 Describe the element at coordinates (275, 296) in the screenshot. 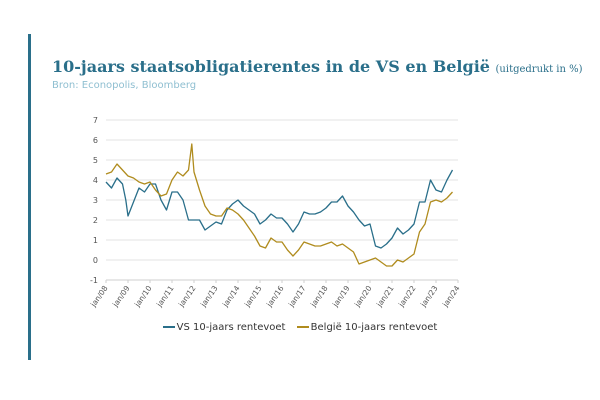

I see `x-tick-label: jan/16` at that location.